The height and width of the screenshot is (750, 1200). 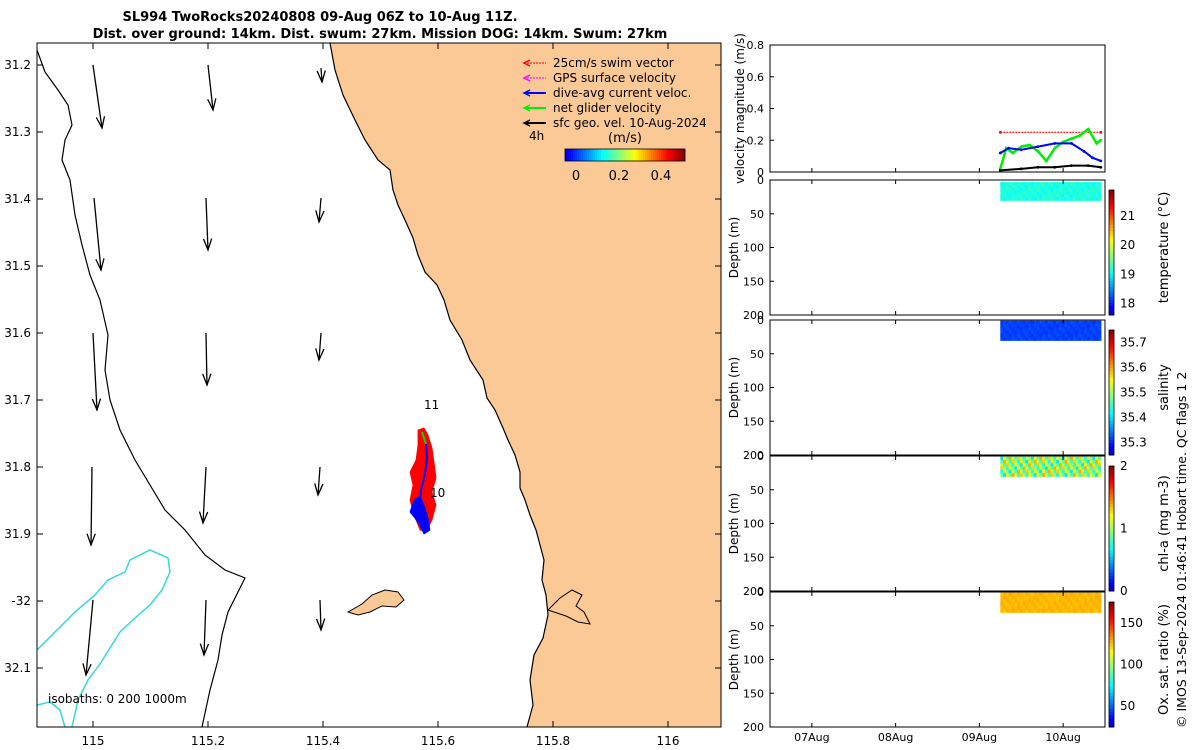 I want to click on colorbar-tick-label: 1, so click(x=1124, y=529).